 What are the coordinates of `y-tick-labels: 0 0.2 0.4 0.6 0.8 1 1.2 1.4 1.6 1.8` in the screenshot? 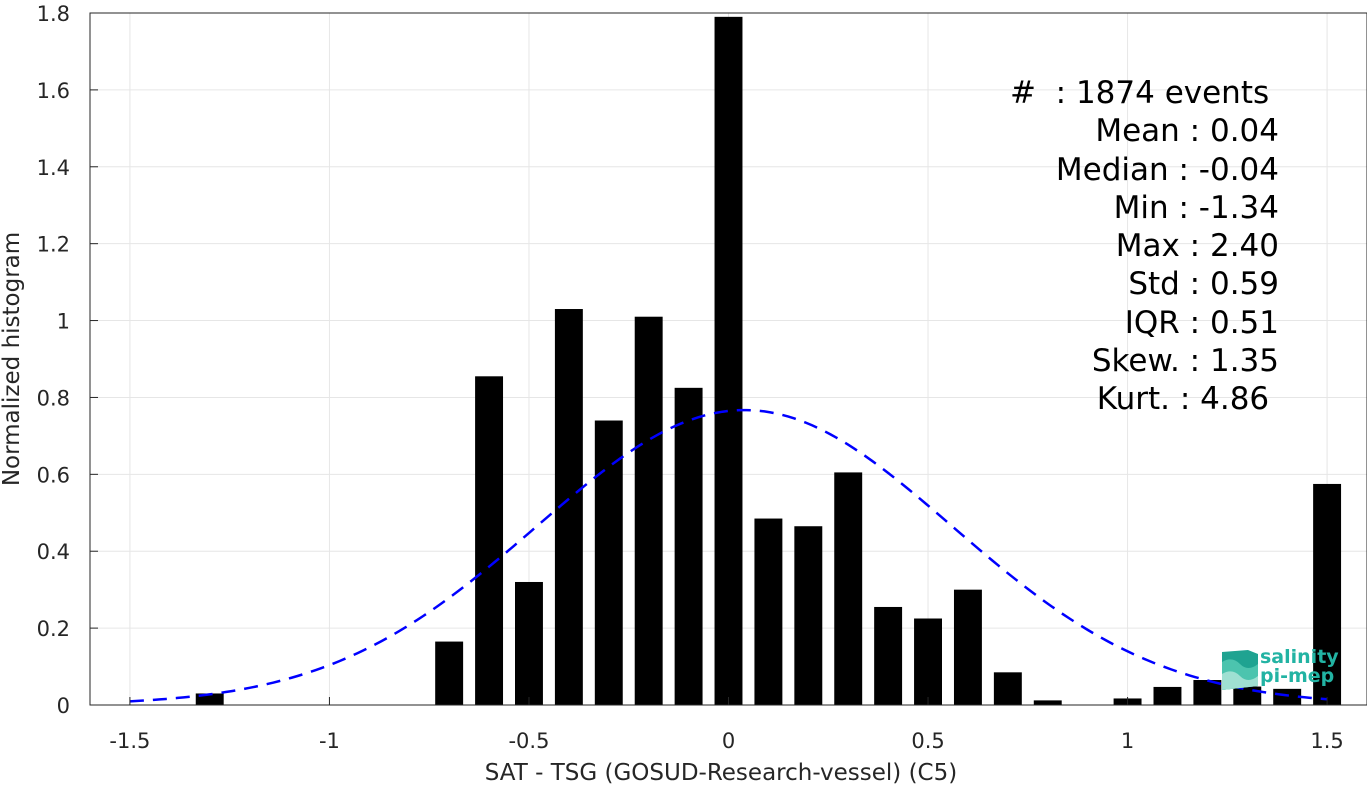 It's located at (53, 360).